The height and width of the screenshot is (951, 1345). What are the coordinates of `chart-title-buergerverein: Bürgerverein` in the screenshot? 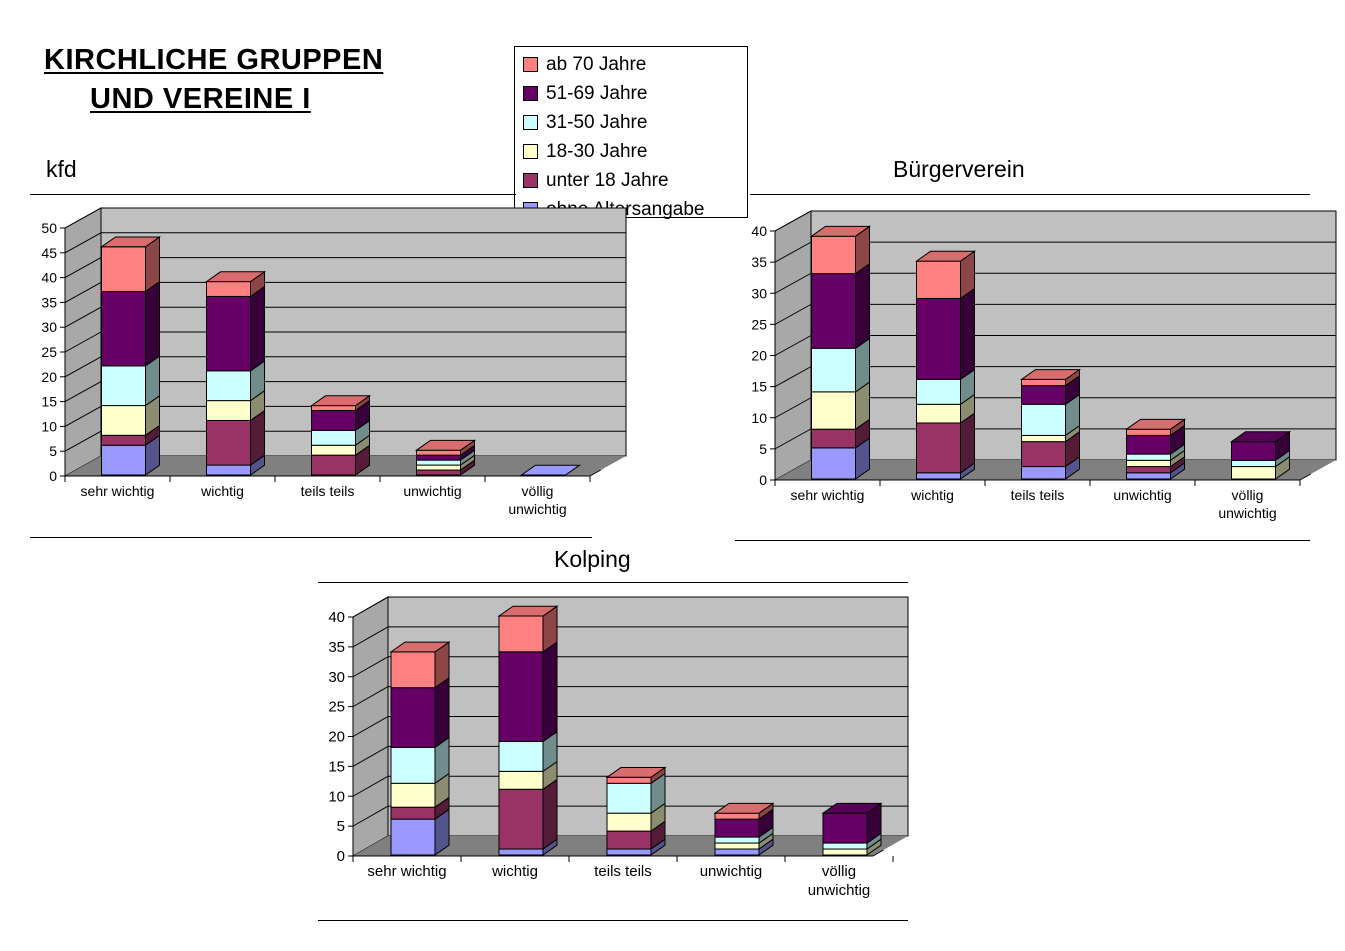 It's located at (959, 169).